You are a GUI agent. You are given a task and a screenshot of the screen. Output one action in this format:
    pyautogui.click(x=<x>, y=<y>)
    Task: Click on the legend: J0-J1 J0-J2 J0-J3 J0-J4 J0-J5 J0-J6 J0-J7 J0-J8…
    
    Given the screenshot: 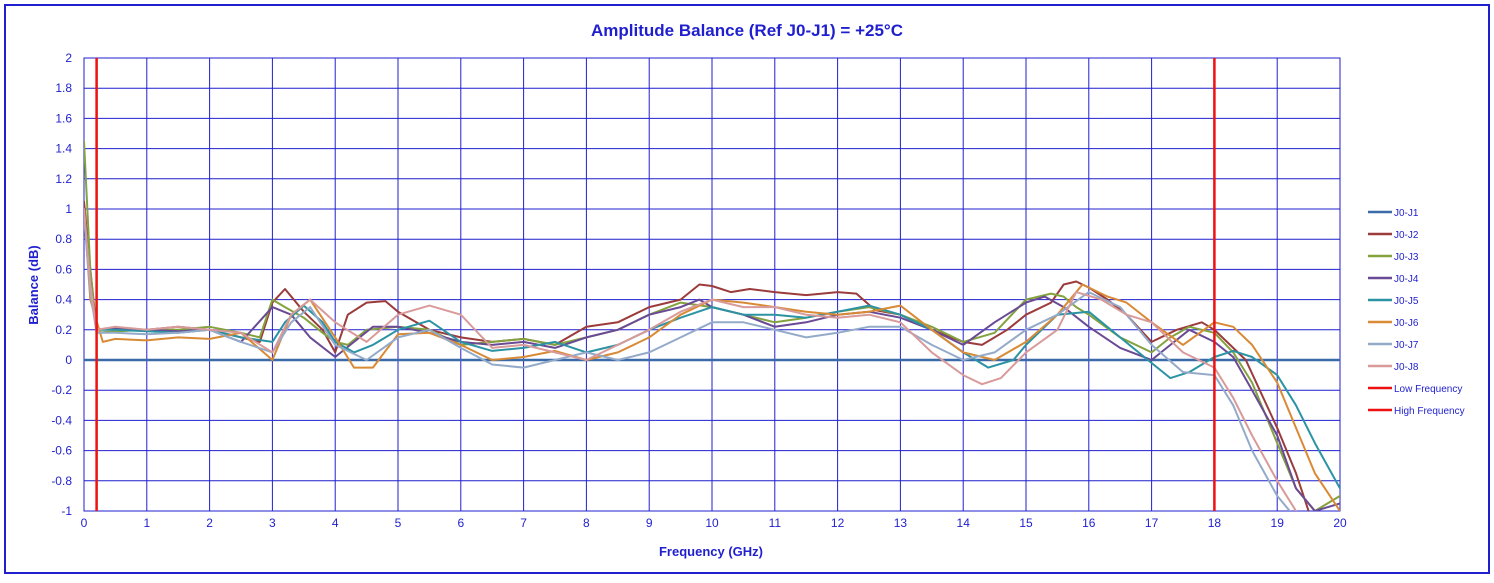 What is the action you would take?
    pyautogui.click(x=1416, y=312)
    